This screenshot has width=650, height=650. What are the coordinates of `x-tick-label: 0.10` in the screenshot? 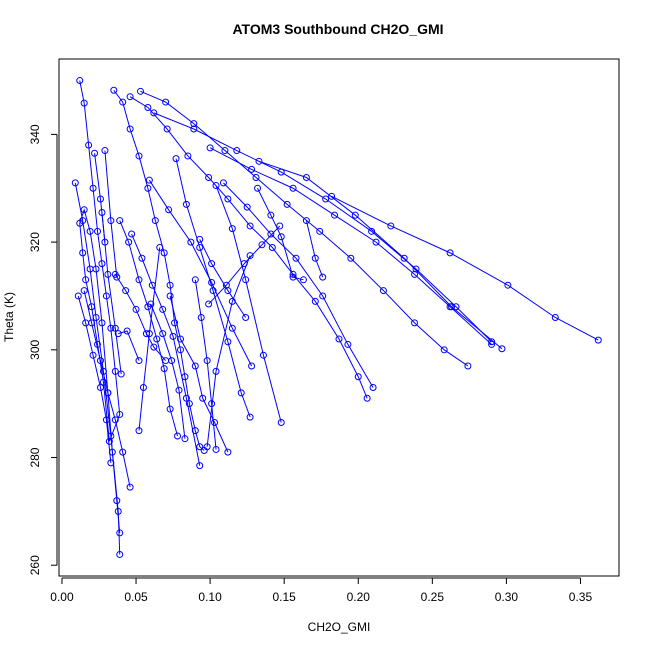 It's located at (210, 597).